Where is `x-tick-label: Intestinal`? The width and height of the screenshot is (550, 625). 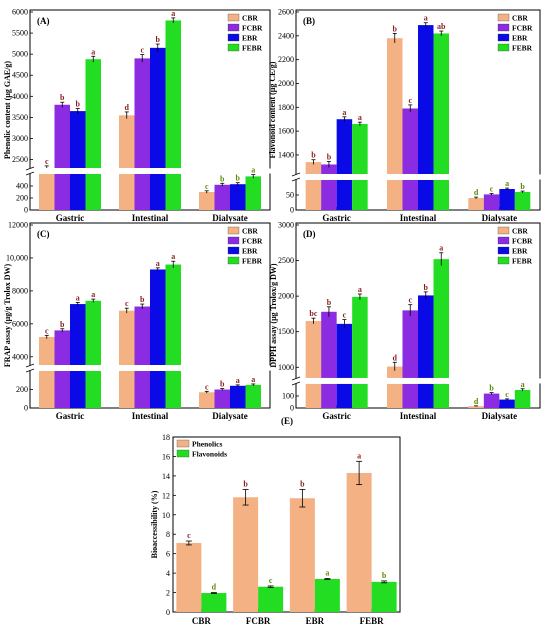
x-tick-label: Intestinal is located at coordinates (150, 218).